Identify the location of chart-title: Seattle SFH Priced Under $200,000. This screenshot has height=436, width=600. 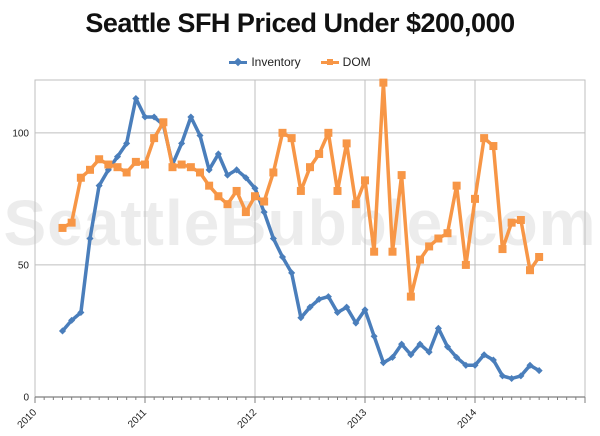
(300, 23).